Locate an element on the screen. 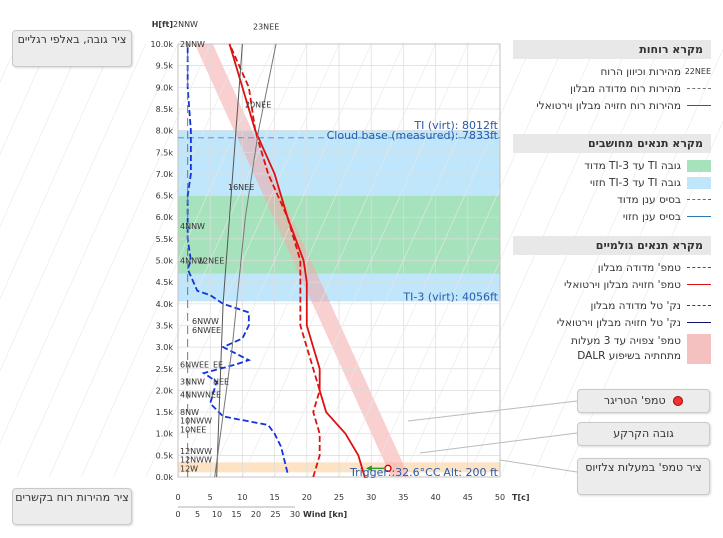 This screenshot has width=723, height=538. alt-annotation: Alt: 200 ft is located at coordinates (470, 472).